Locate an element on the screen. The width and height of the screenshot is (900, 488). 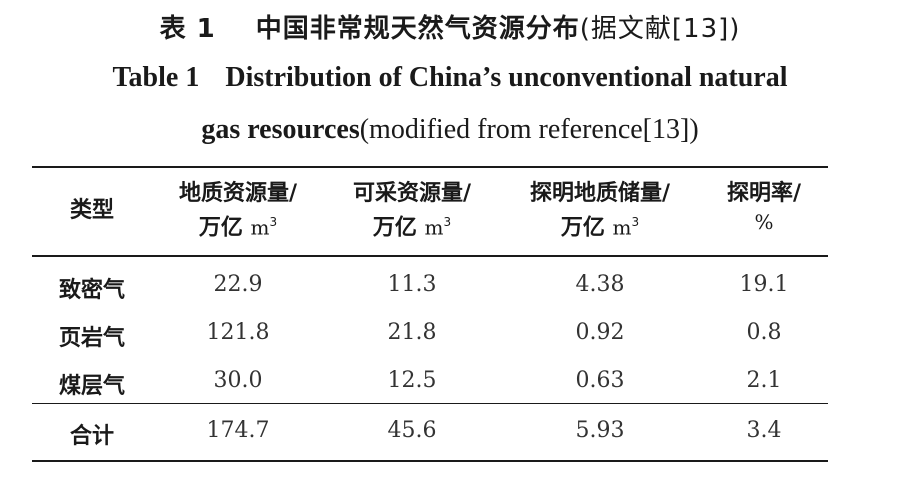
header-rate-line1: 探明率/ is located at coordinates (764, 193).